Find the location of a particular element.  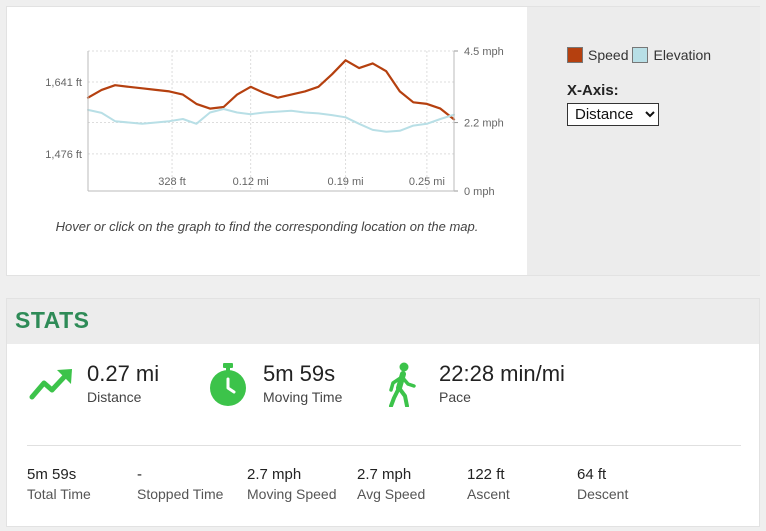

moving-time-label: Moving Time is located at coordinates (303, 397).